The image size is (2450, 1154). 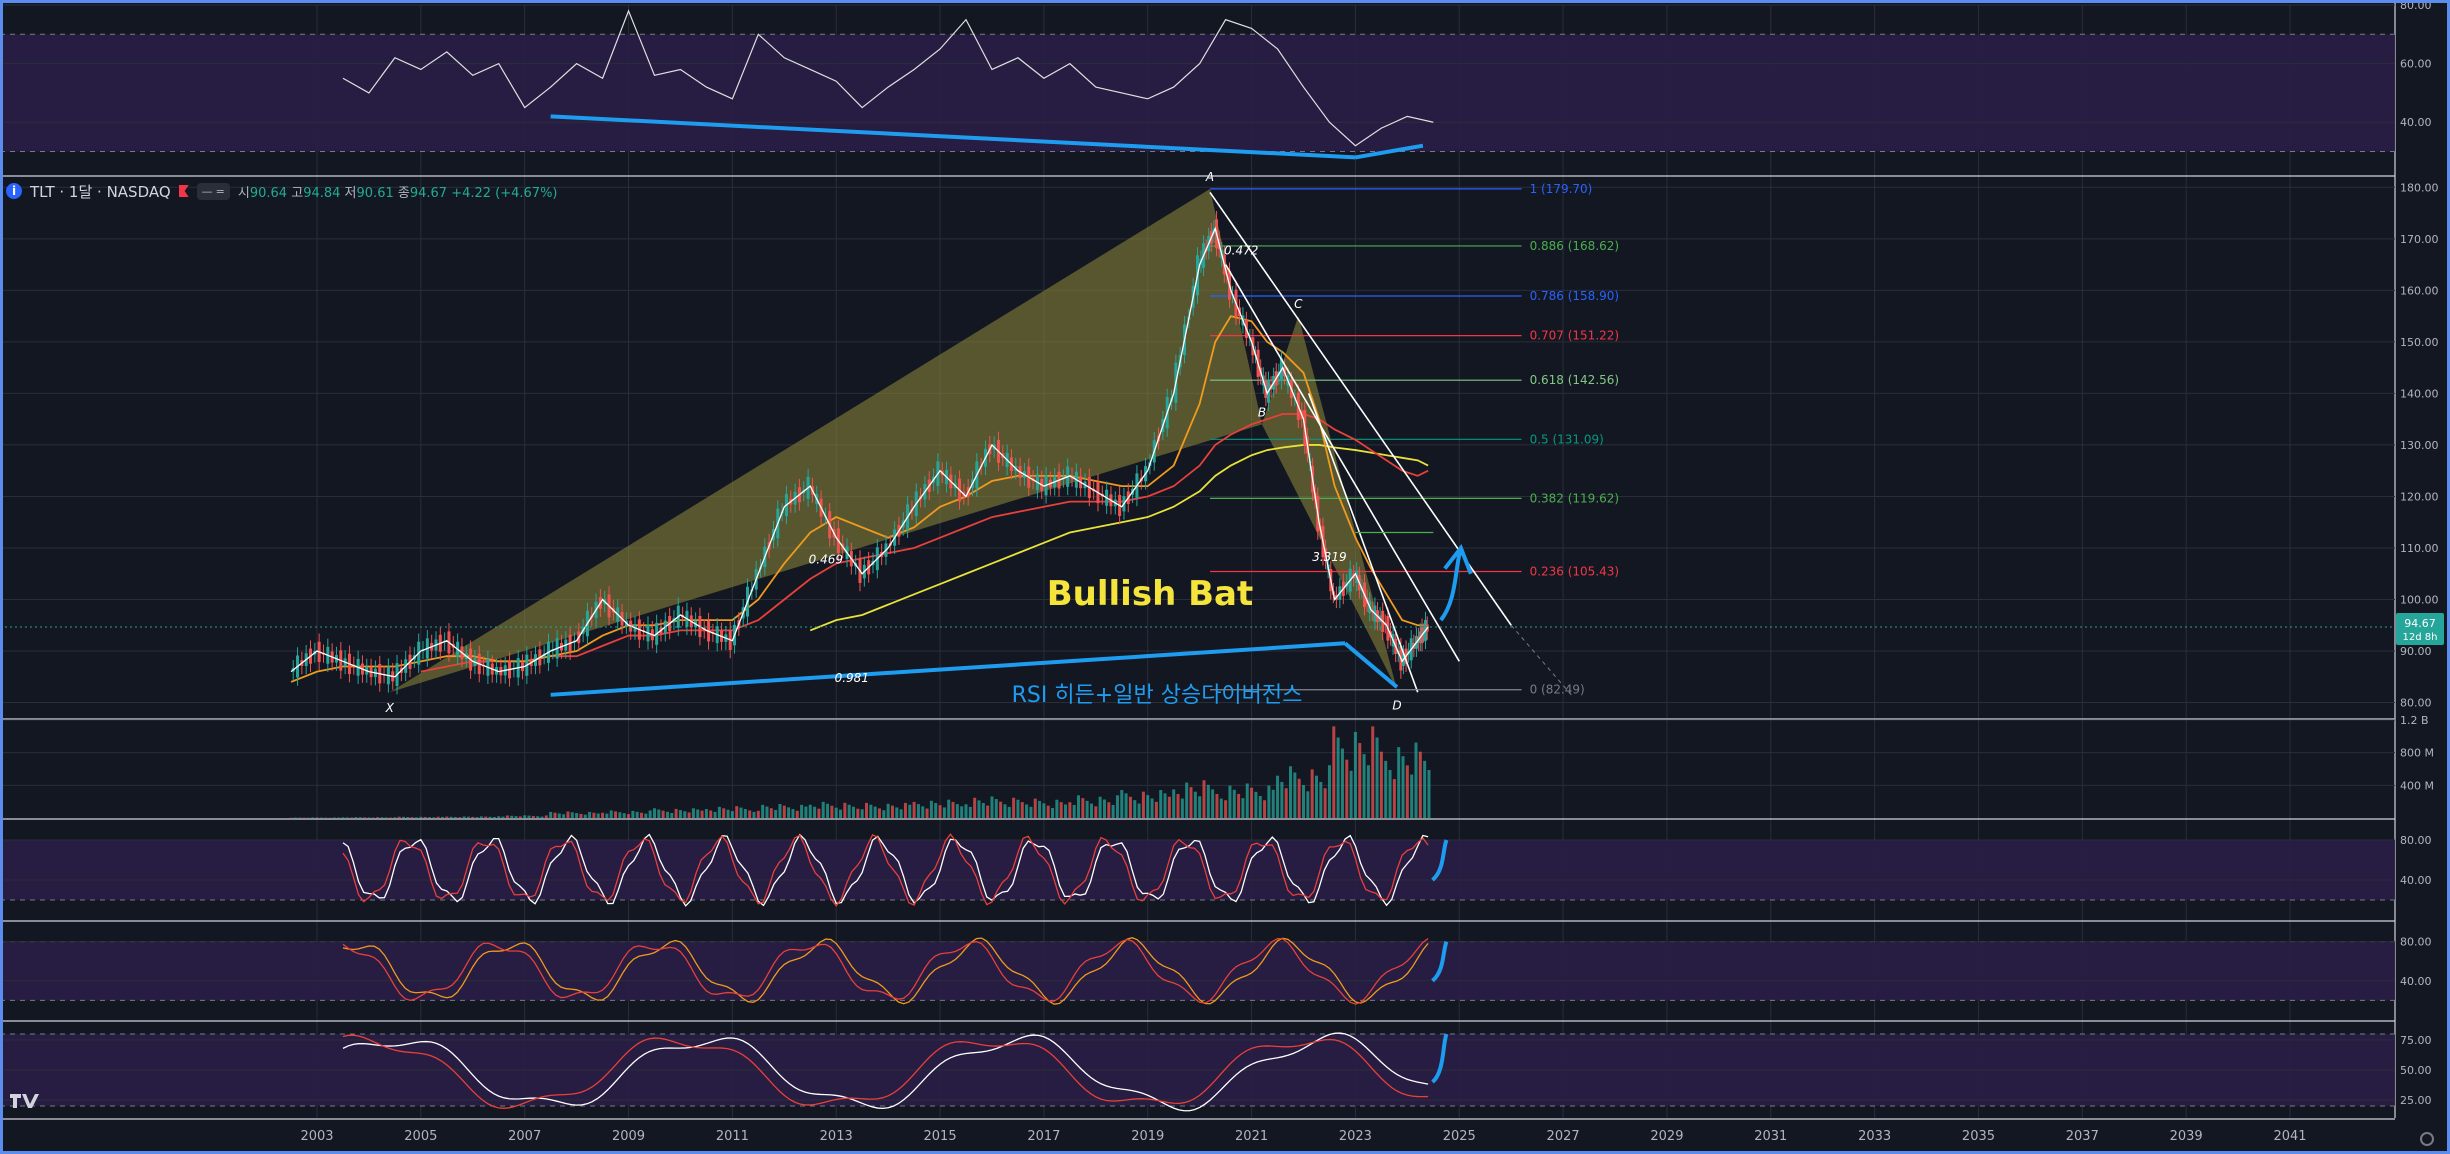 I want to click on price-up-arrowhead, so click(x=1458, y=559).